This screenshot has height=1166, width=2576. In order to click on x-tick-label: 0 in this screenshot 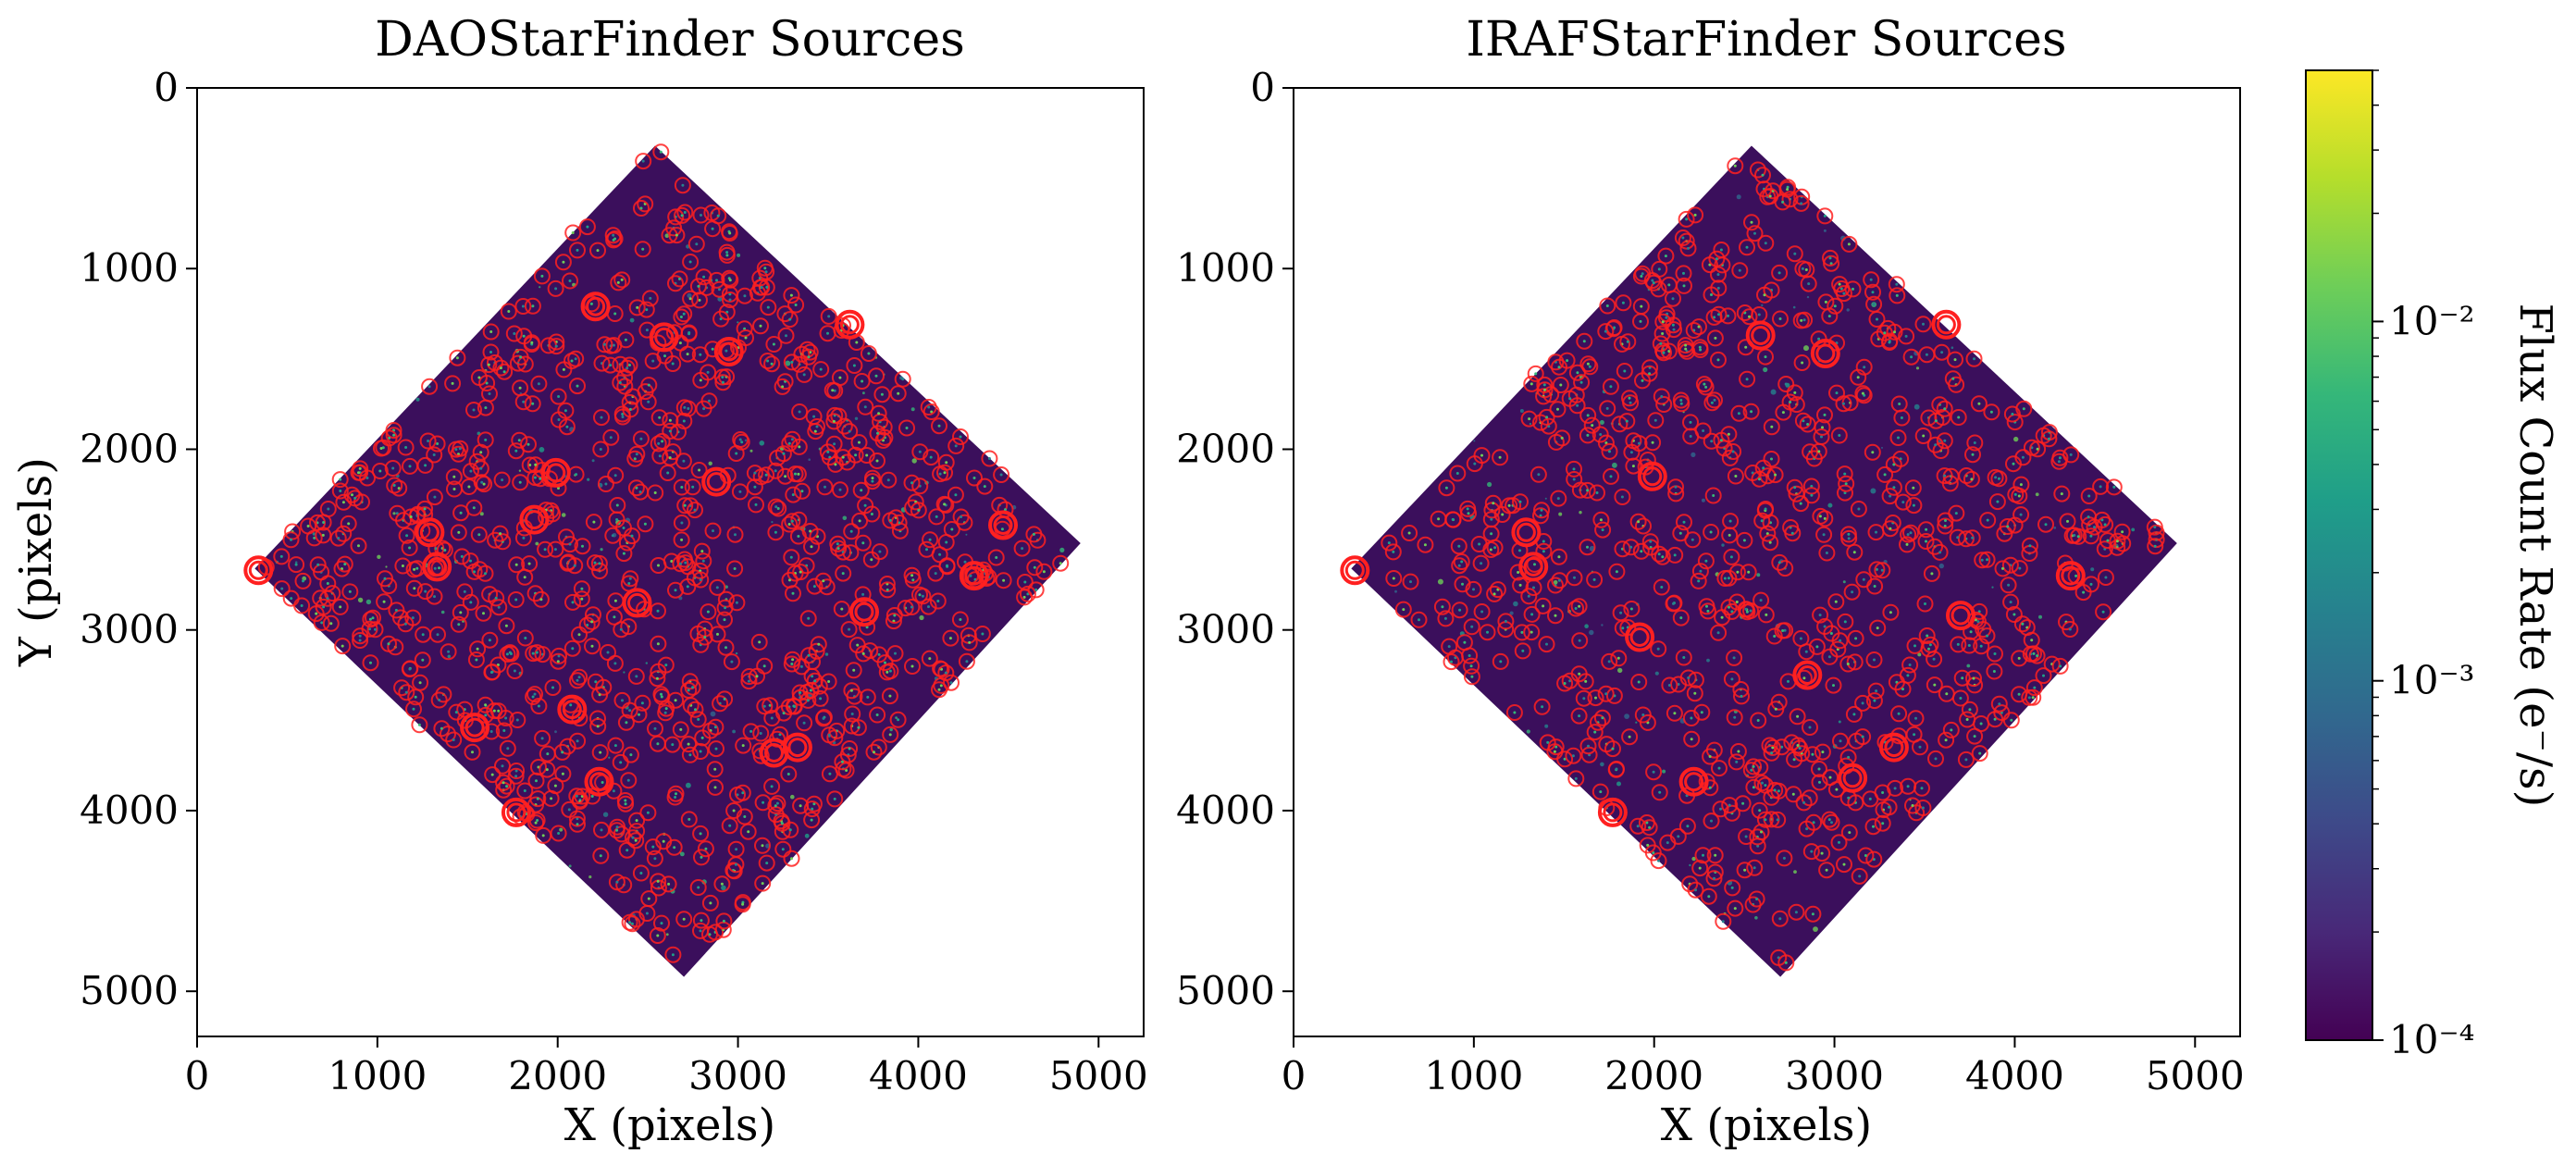, I will do `click(197, 1075)`.